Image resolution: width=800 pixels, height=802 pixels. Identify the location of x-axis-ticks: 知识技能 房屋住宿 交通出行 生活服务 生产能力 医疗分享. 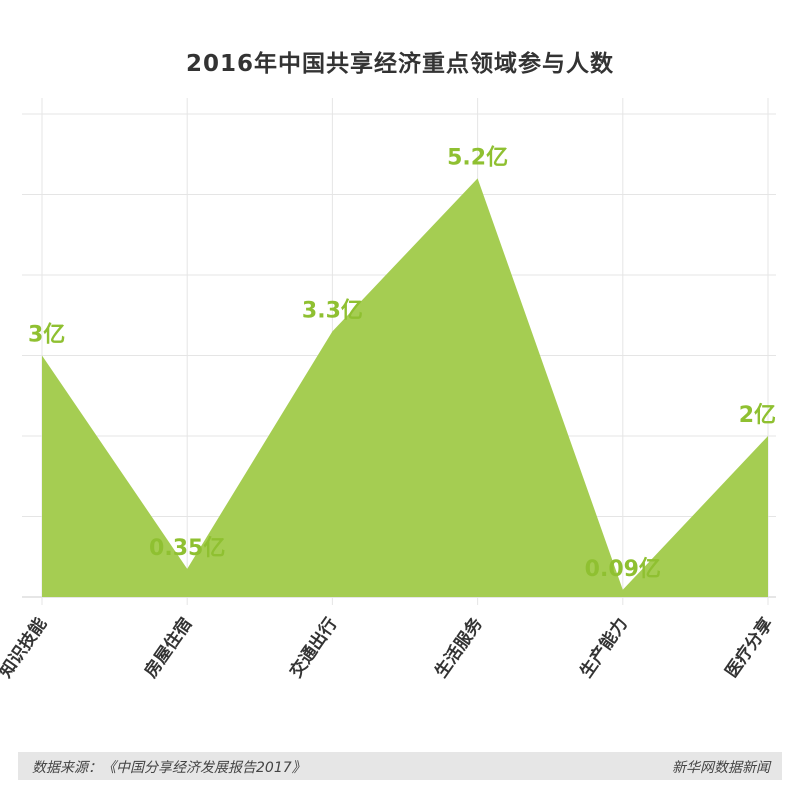
(388, 647).